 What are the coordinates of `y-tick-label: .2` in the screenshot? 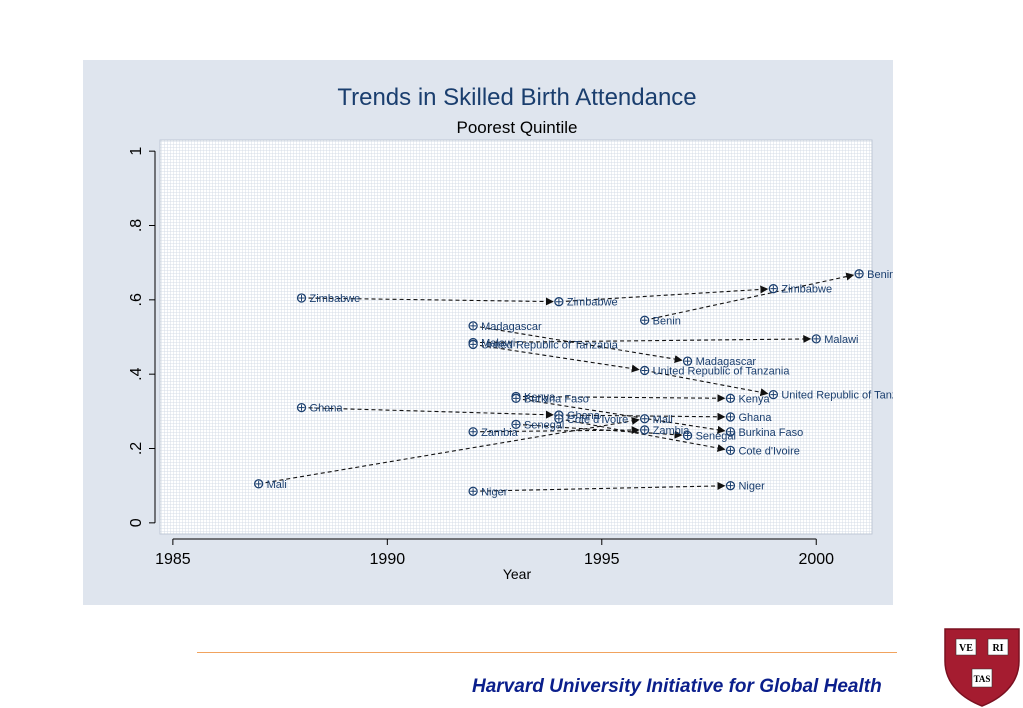 It's located at (136, 448).